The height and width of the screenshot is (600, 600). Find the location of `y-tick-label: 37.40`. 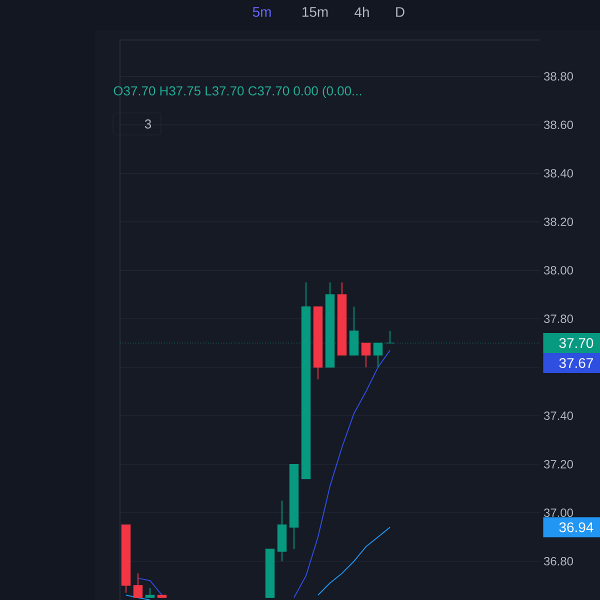

y-tick-label: 37.40 is located at coordinates (558, 416).